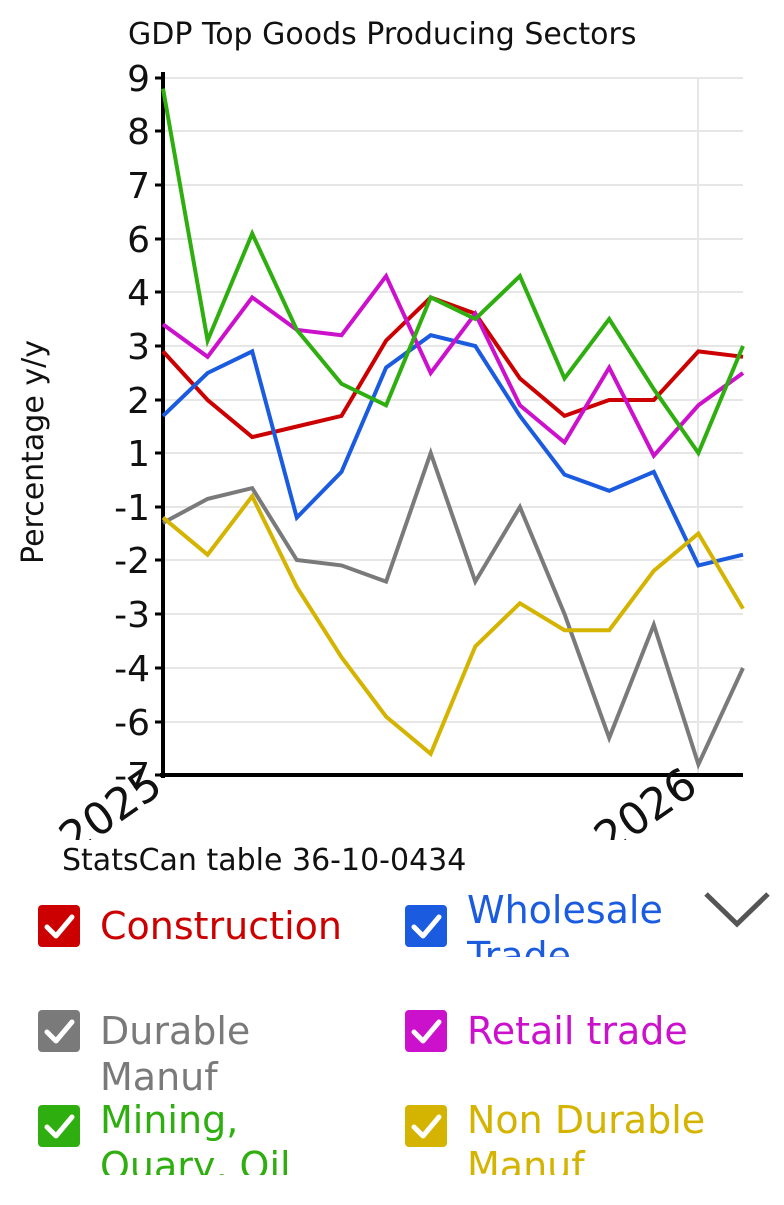 This screenshot has width=784, height=1205. I want to click on collapse-legend-button, so click(737, 909).